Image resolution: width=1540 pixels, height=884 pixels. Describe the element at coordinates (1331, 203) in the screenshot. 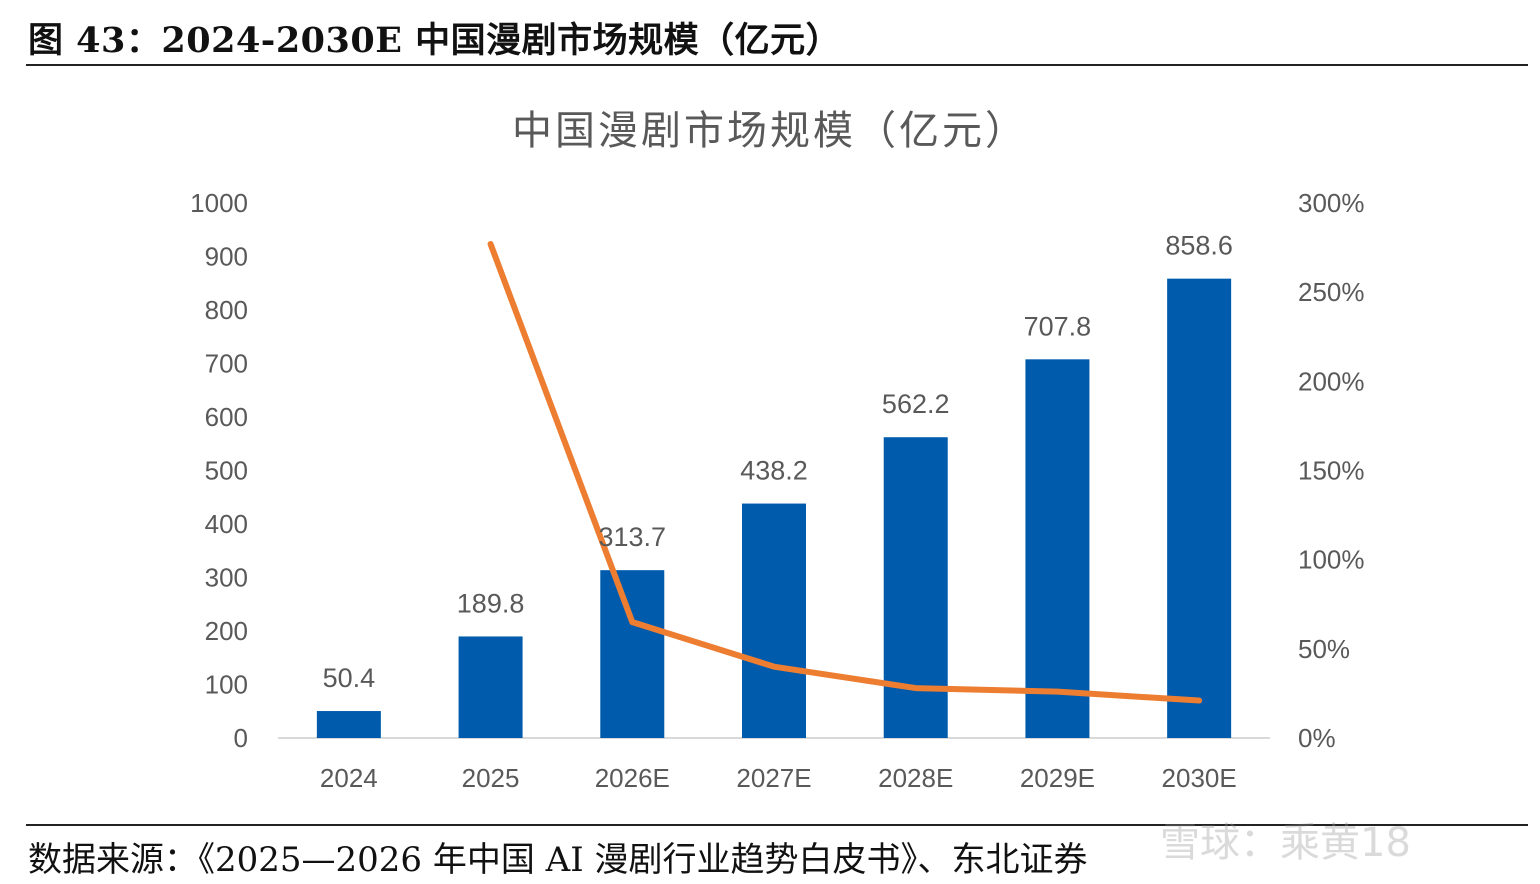

I see `right-axis-tick-label: 300%` at that location.